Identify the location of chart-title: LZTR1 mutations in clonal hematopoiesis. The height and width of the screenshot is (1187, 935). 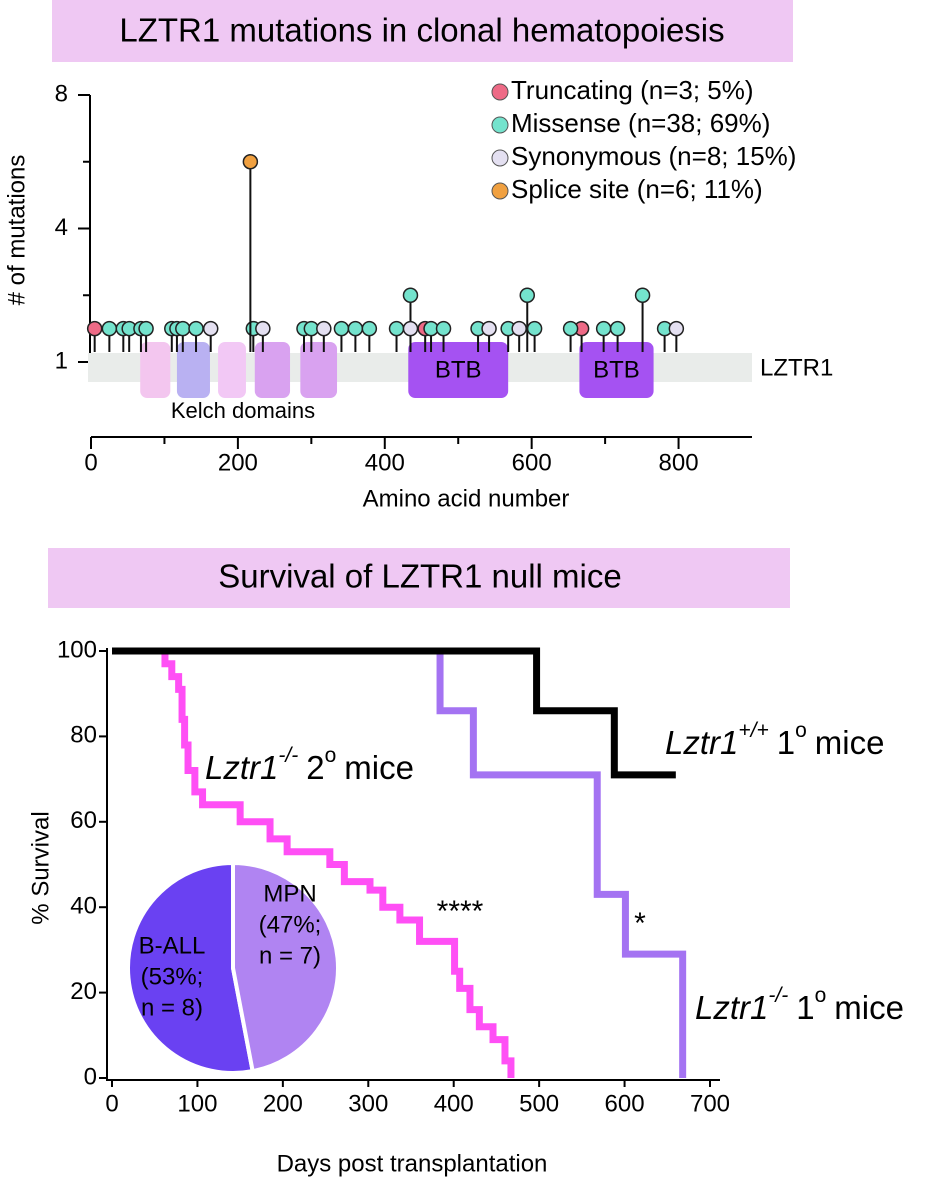
(421, 30).